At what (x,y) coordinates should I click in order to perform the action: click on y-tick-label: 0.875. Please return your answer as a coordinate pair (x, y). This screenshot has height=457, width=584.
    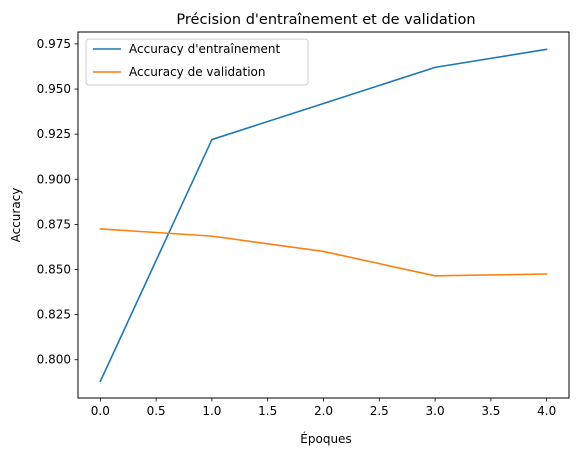
    Looking at the image, I should click on (54, 224).